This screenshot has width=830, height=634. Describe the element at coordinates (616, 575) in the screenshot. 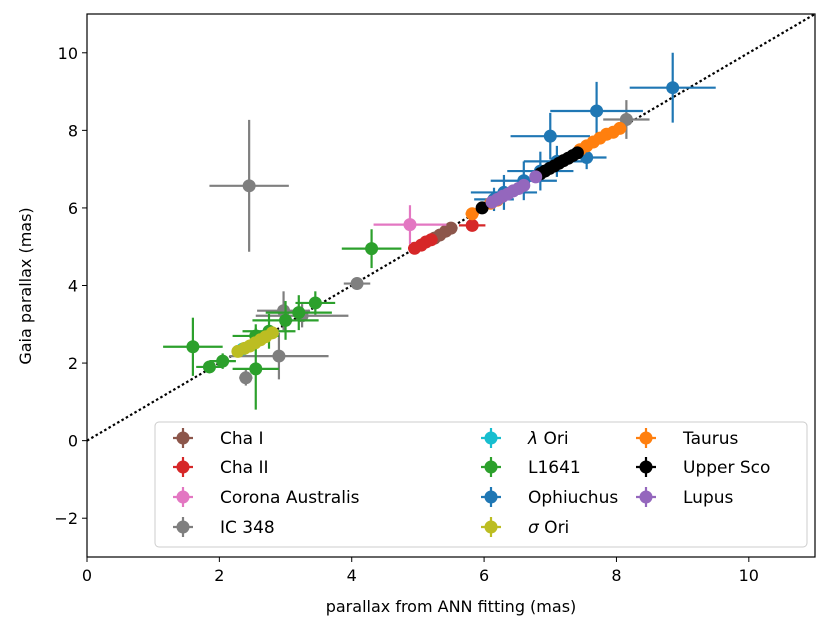

I see `x-tick-label: 8` at that location.